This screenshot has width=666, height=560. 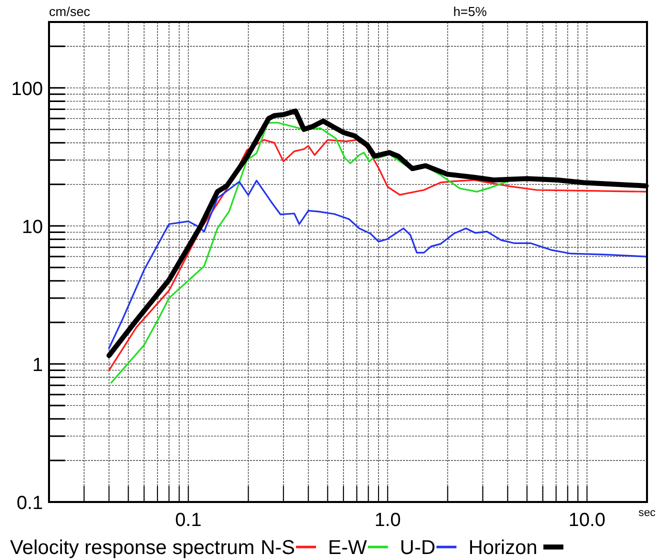 What do you see at coordinates (32, 227) in the screenshot?
I see `y-tick-label: 10` at bounding box center [32, 227].